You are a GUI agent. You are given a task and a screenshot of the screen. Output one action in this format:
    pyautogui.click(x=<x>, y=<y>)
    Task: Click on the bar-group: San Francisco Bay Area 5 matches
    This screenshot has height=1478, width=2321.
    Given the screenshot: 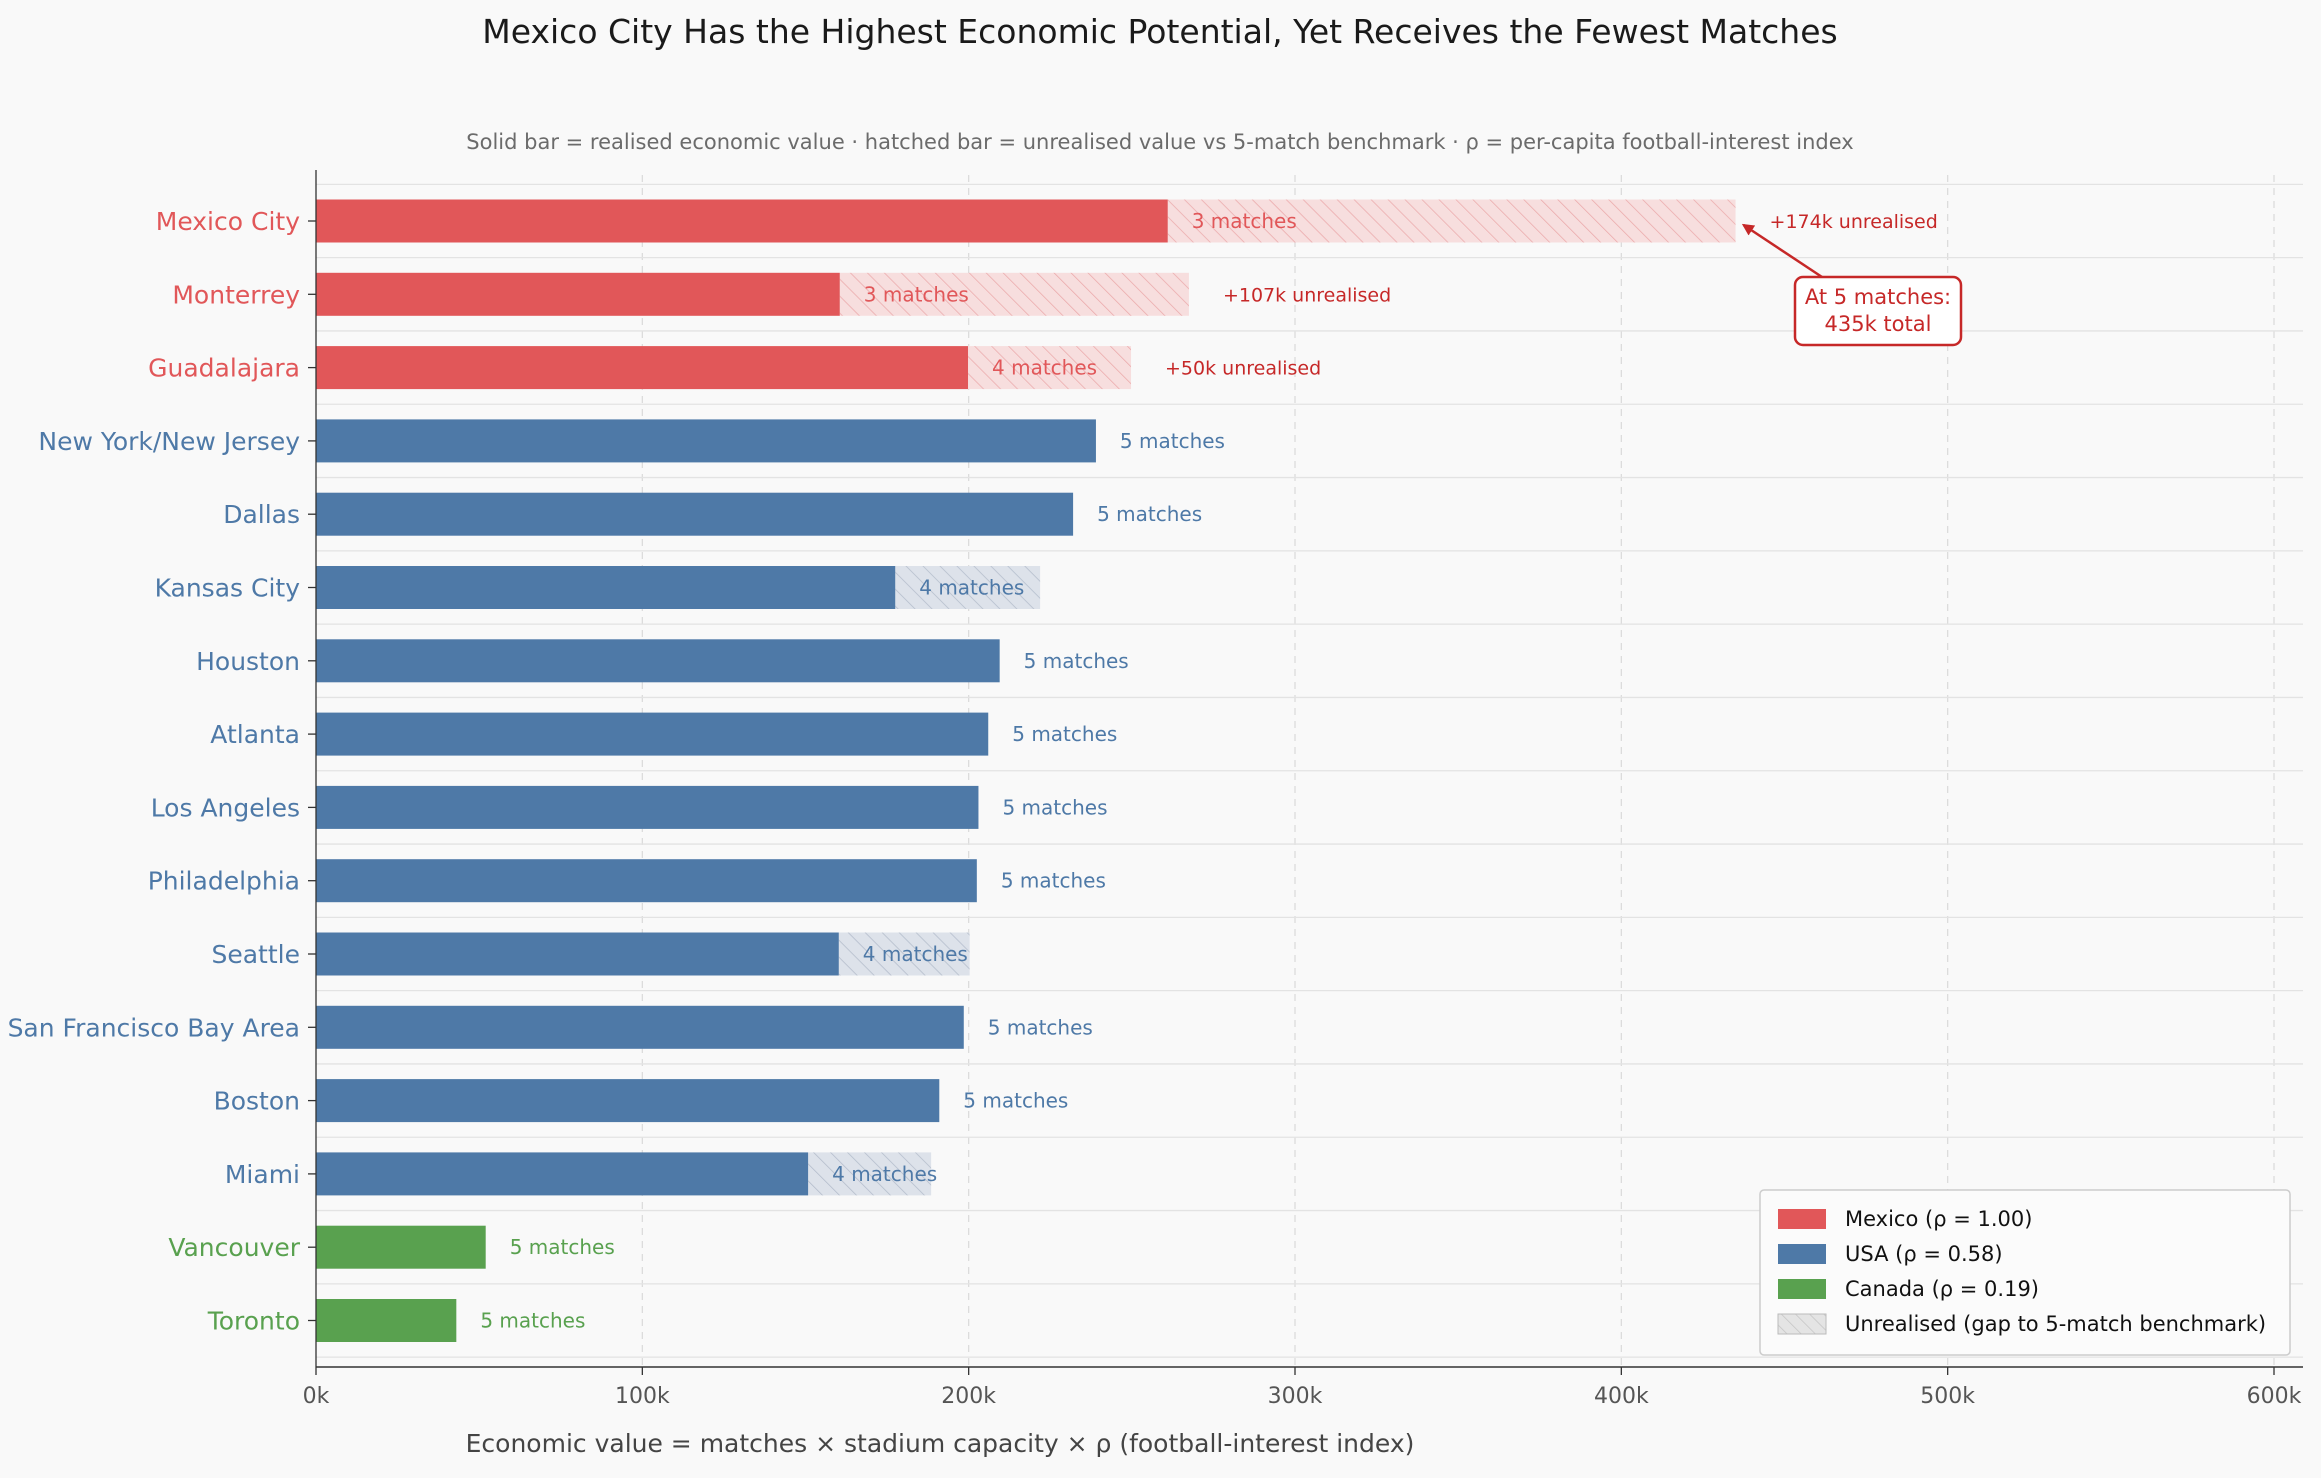 What is the action you would take?
    pyautogui.click(x=550, y=1027)
    